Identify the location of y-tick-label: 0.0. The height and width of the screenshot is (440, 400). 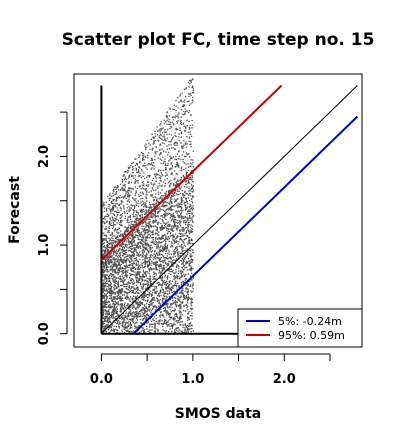
(44, 333).